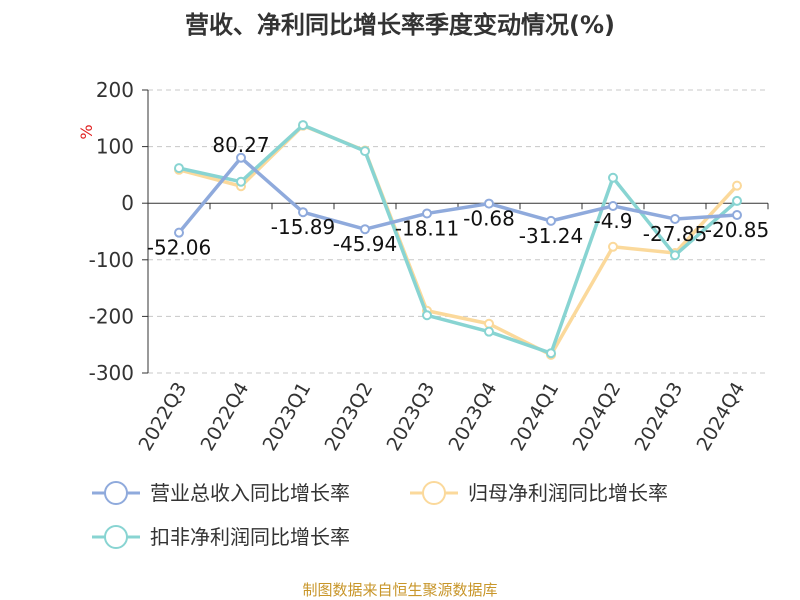 This screenshot has height=600, width=800. What do you see at coordinates (250, 493) in the screenshot?
I see `legend-label: 营业总收入同比增长率` at bounding box center [250, 493].